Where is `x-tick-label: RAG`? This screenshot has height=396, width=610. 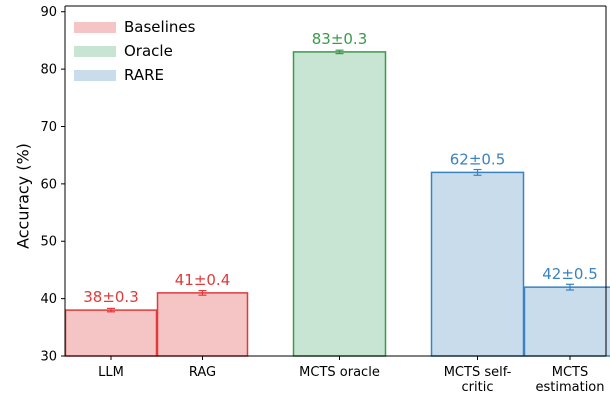
x-tick-label: RAG is located at coordinates (202, 372).